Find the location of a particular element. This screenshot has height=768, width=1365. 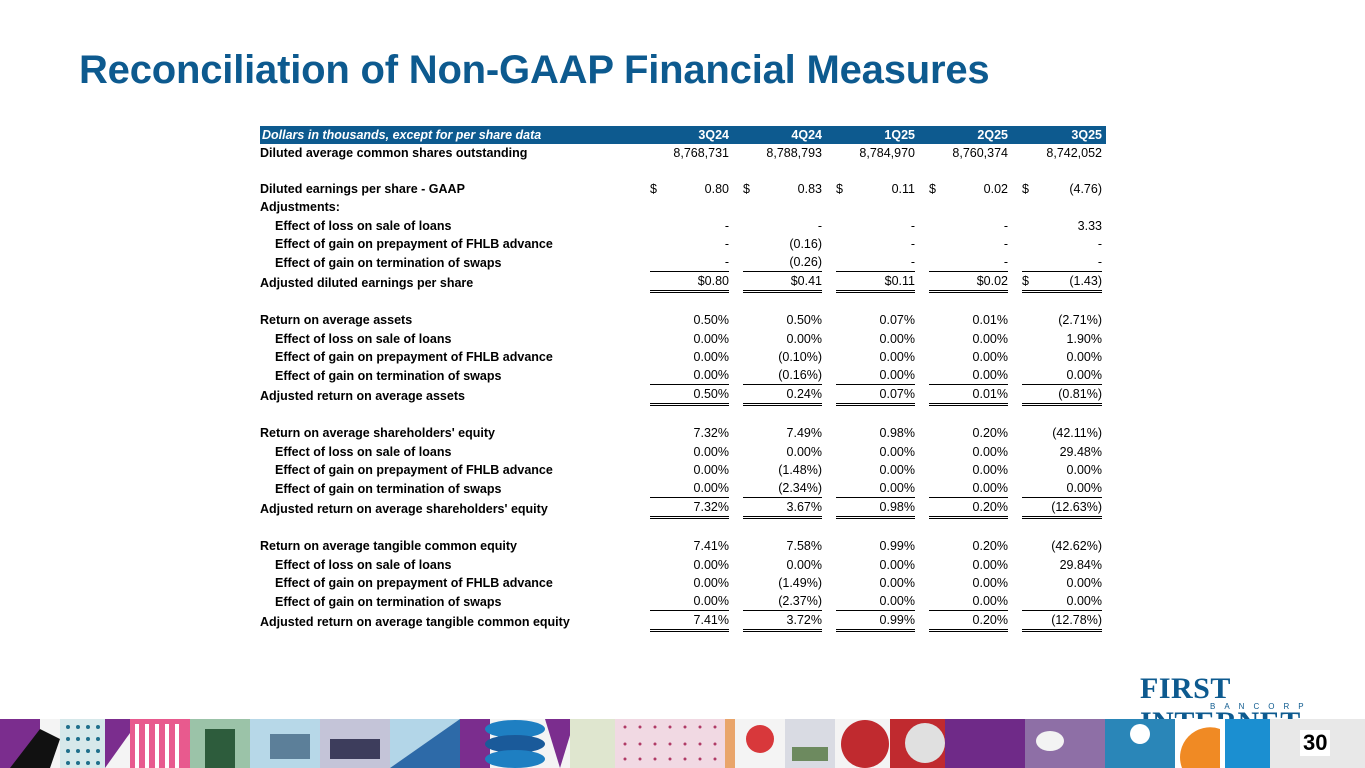

value-cell: $ (4.76) is located at coordinates (1059, 189).